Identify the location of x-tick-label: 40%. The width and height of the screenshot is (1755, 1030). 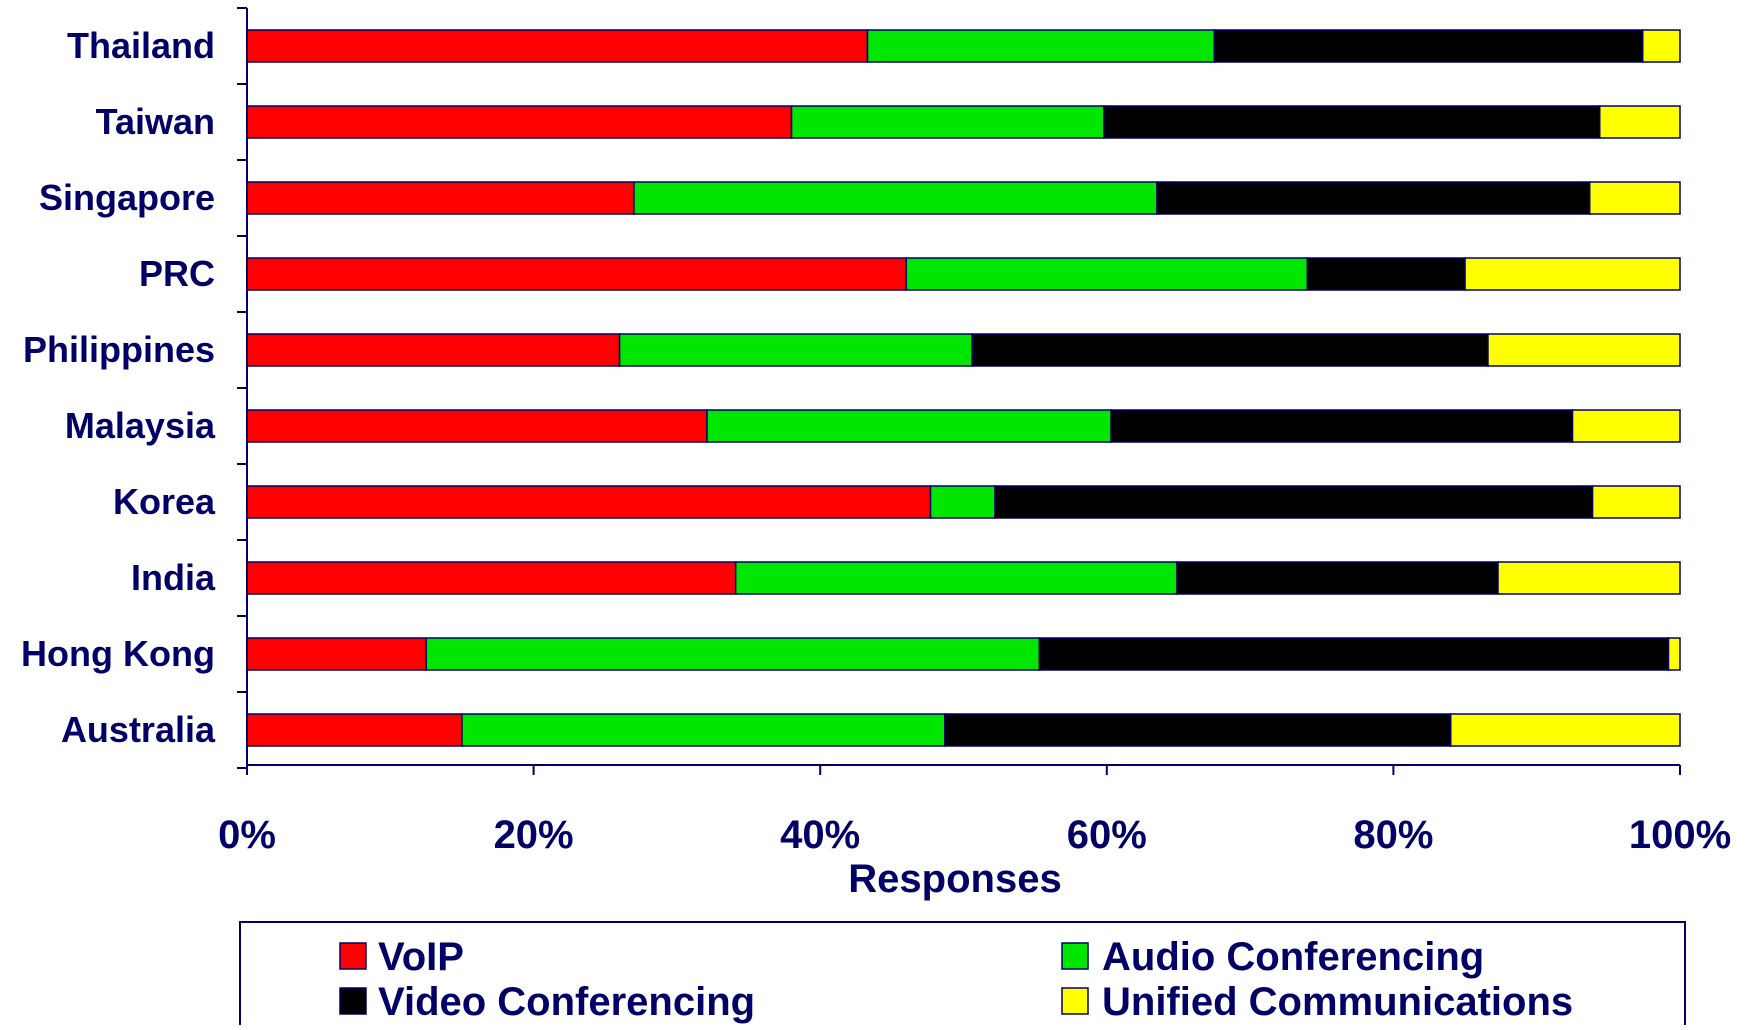
(820, 835).